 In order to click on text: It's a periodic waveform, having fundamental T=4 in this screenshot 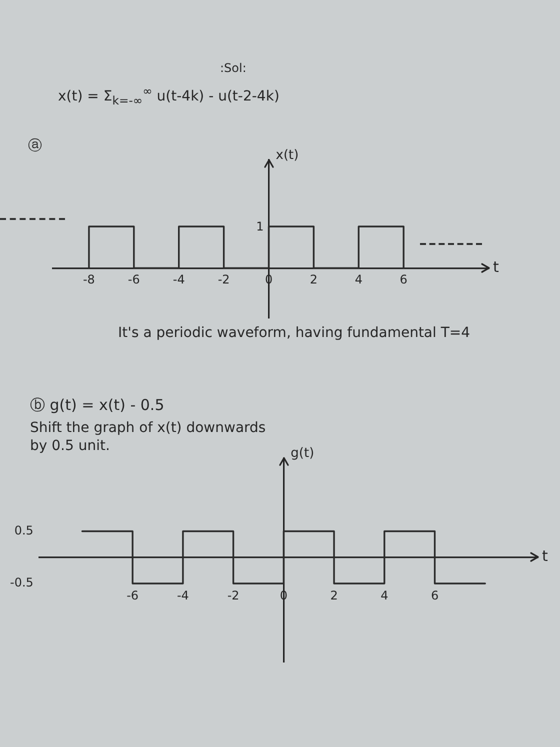, I will do `click(294, 333)`.